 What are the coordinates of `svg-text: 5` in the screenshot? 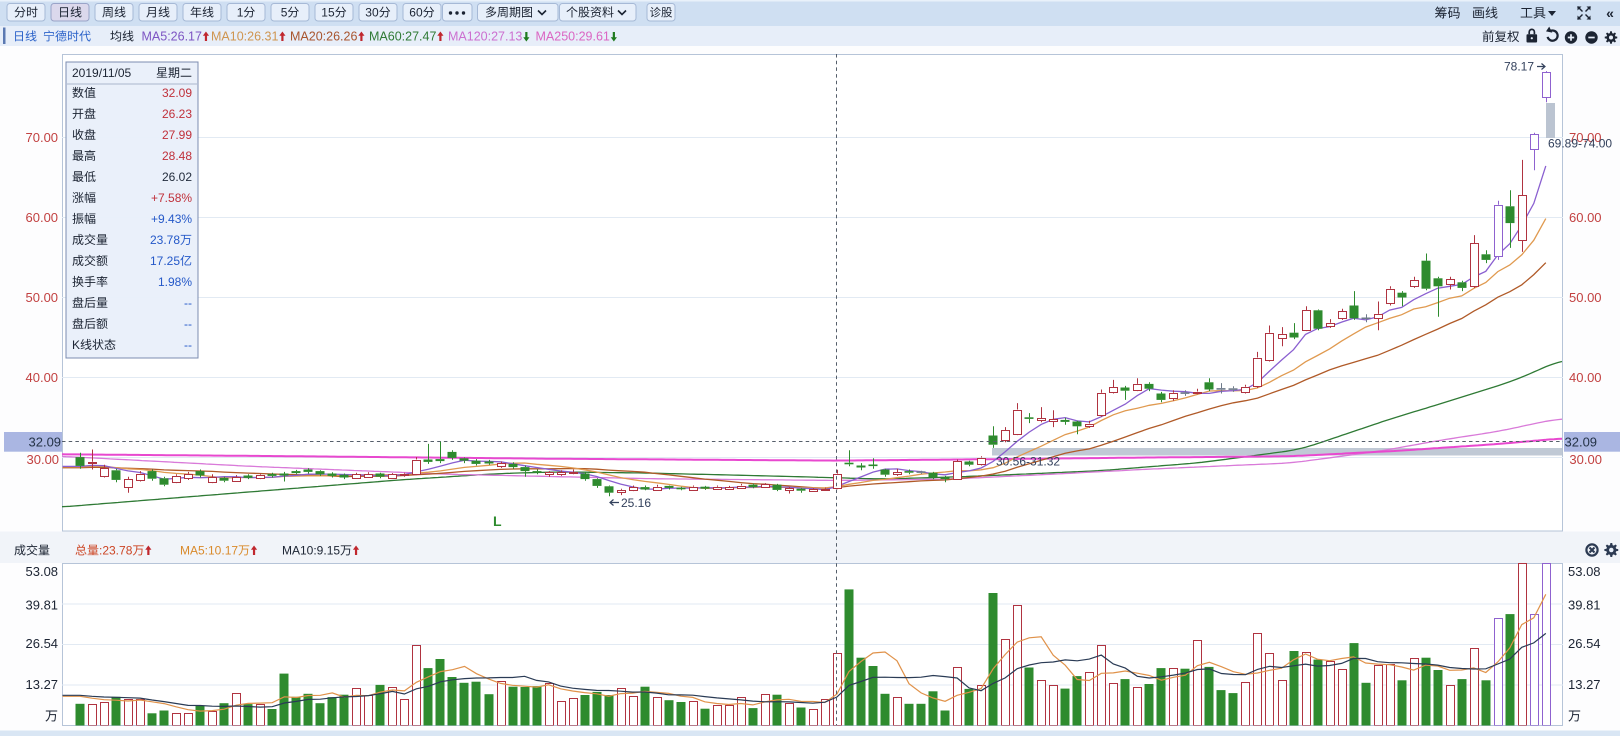 It's located at (284, 13).